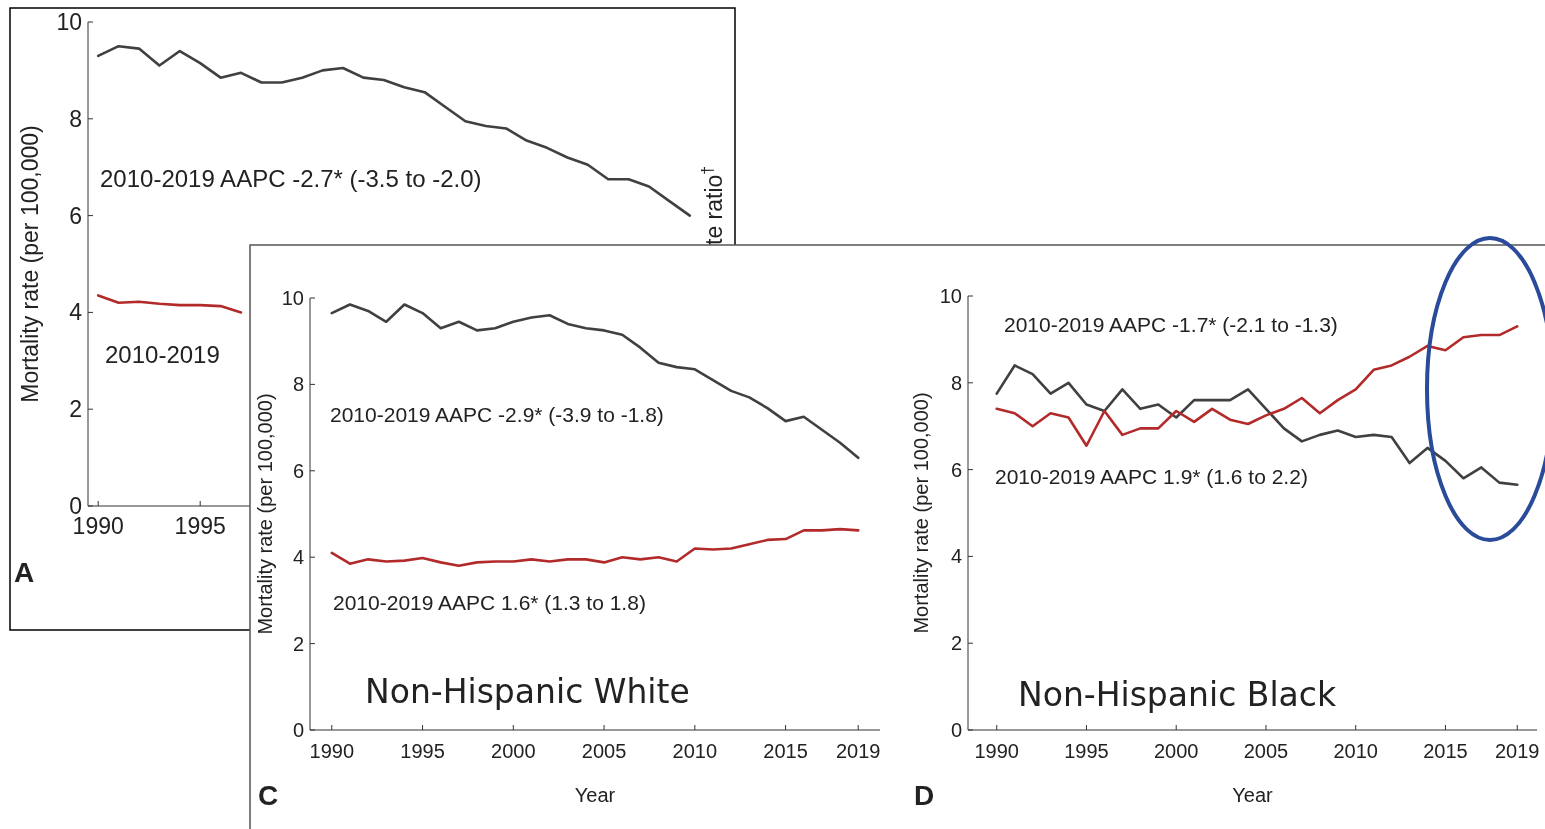 The height and width of the screenshot is (829, 1545). Describe the element at coordinates (162, 354) in the screenshot. I see `annotation: 2010-2019` at that location.